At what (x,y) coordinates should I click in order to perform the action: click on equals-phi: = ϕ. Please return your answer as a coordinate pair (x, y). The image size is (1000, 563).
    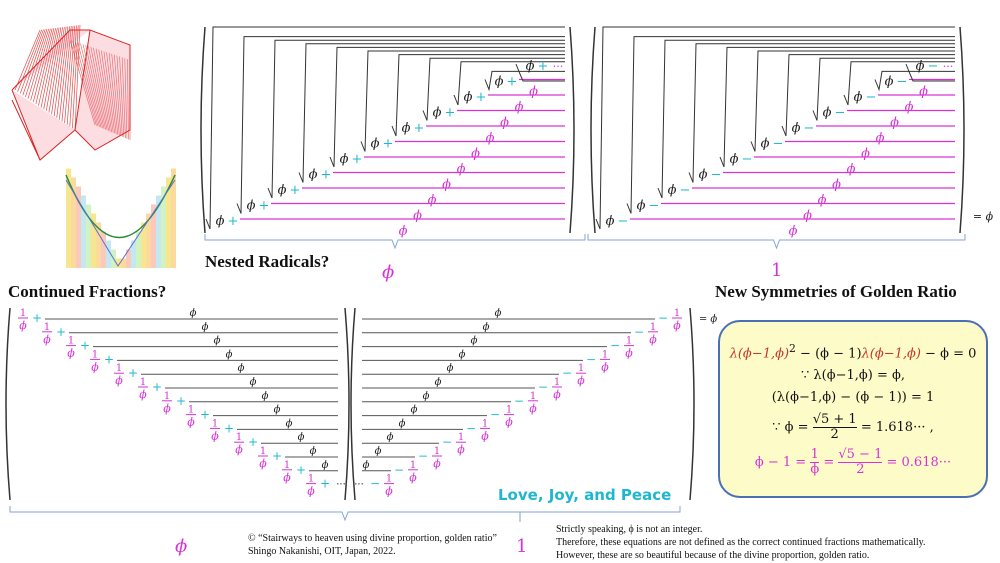
    Looking at the image, I should click on (983, 216).